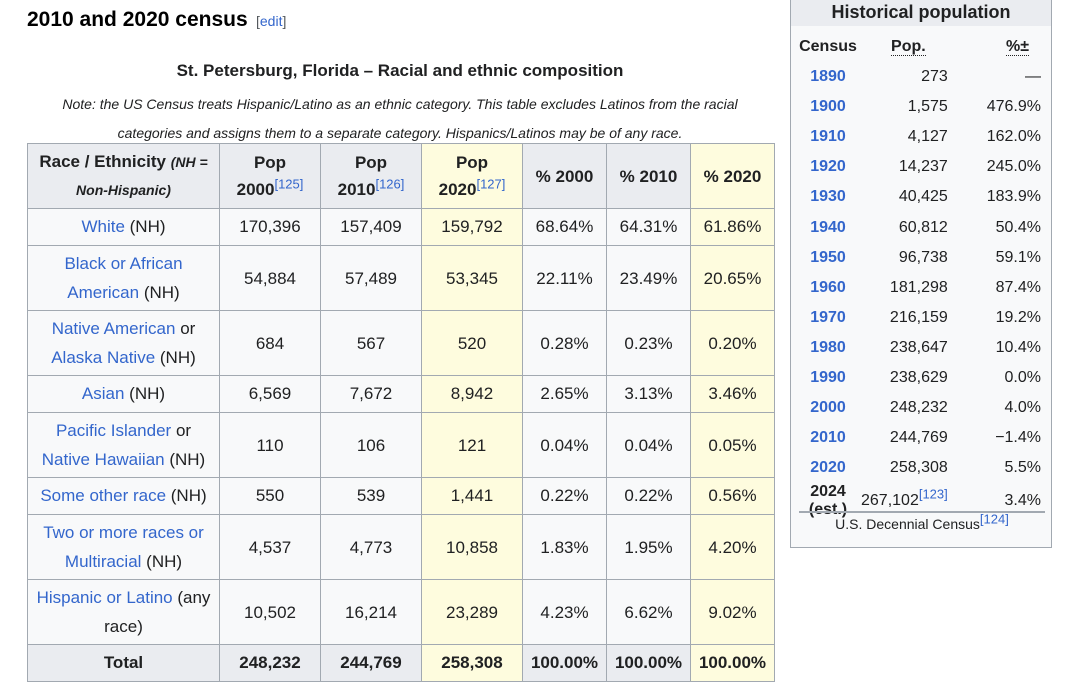  I want to click on header-pop2010: Pop 2010[126], so click(371, 176).